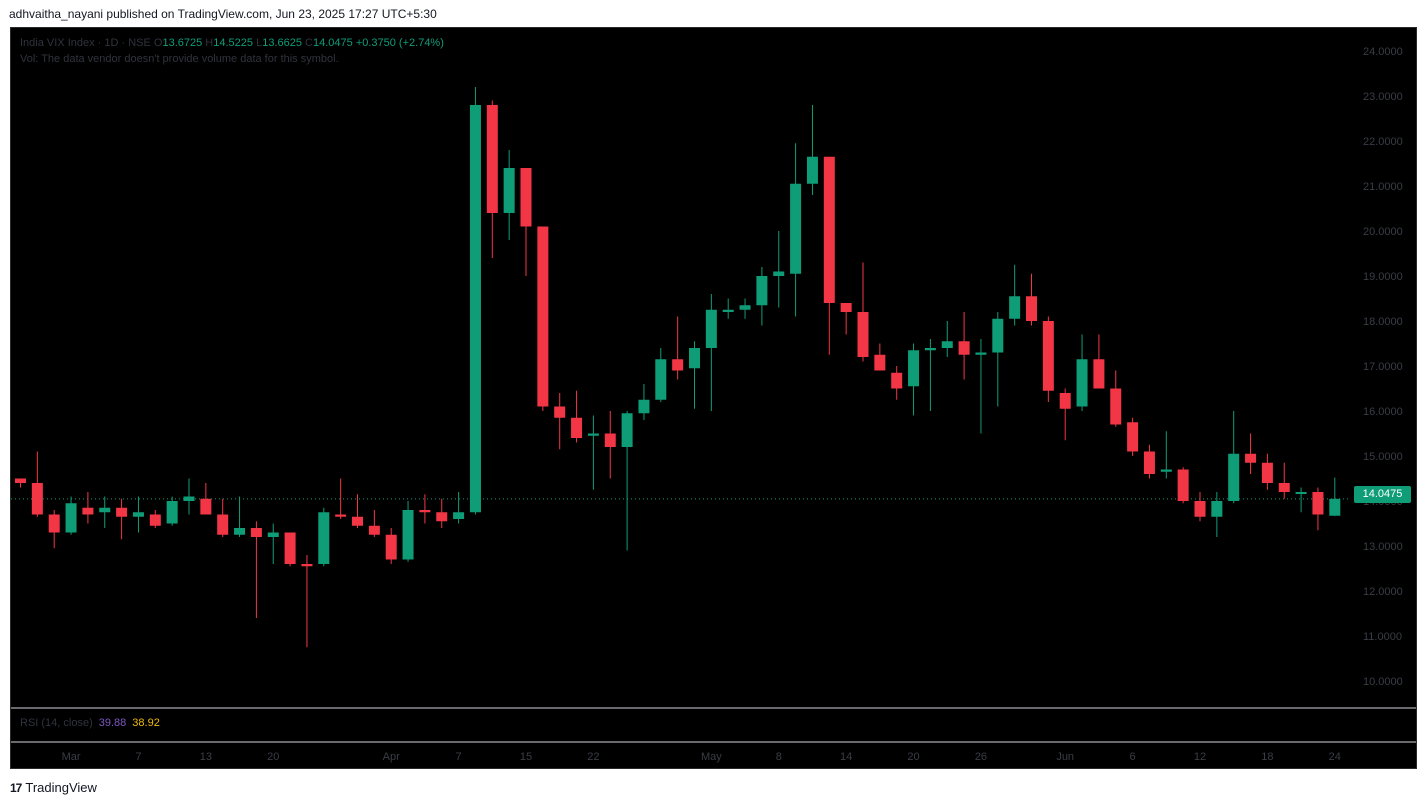 This screenshot has height=806, width=1427. I want to click on y-tick-label: 18.0000, so click(1383, 322).